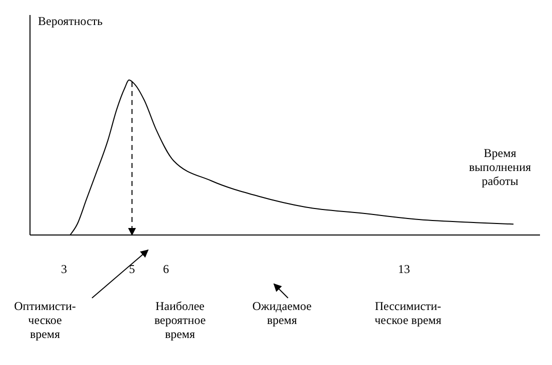 This screenshot has height=365, width=552. I want to click on x-tick-label: 5, so click(132, 269).